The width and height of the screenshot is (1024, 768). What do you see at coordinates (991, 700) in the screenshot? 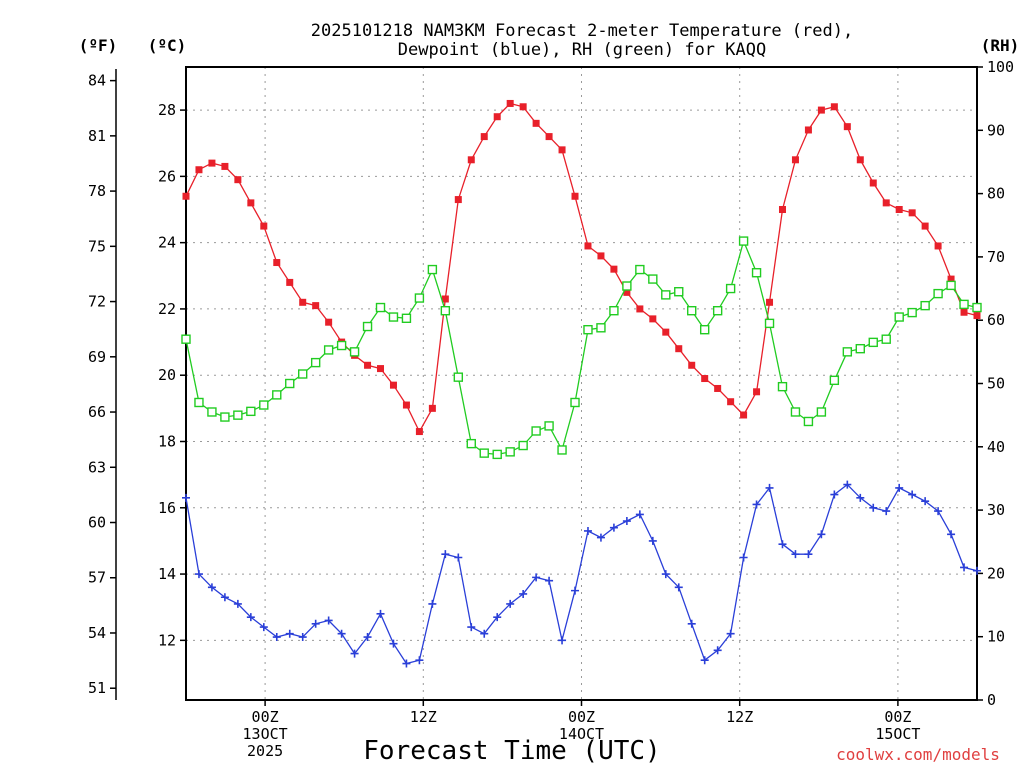
I see `rh-tick-label-0: 0` at bounding box center [991, 700].